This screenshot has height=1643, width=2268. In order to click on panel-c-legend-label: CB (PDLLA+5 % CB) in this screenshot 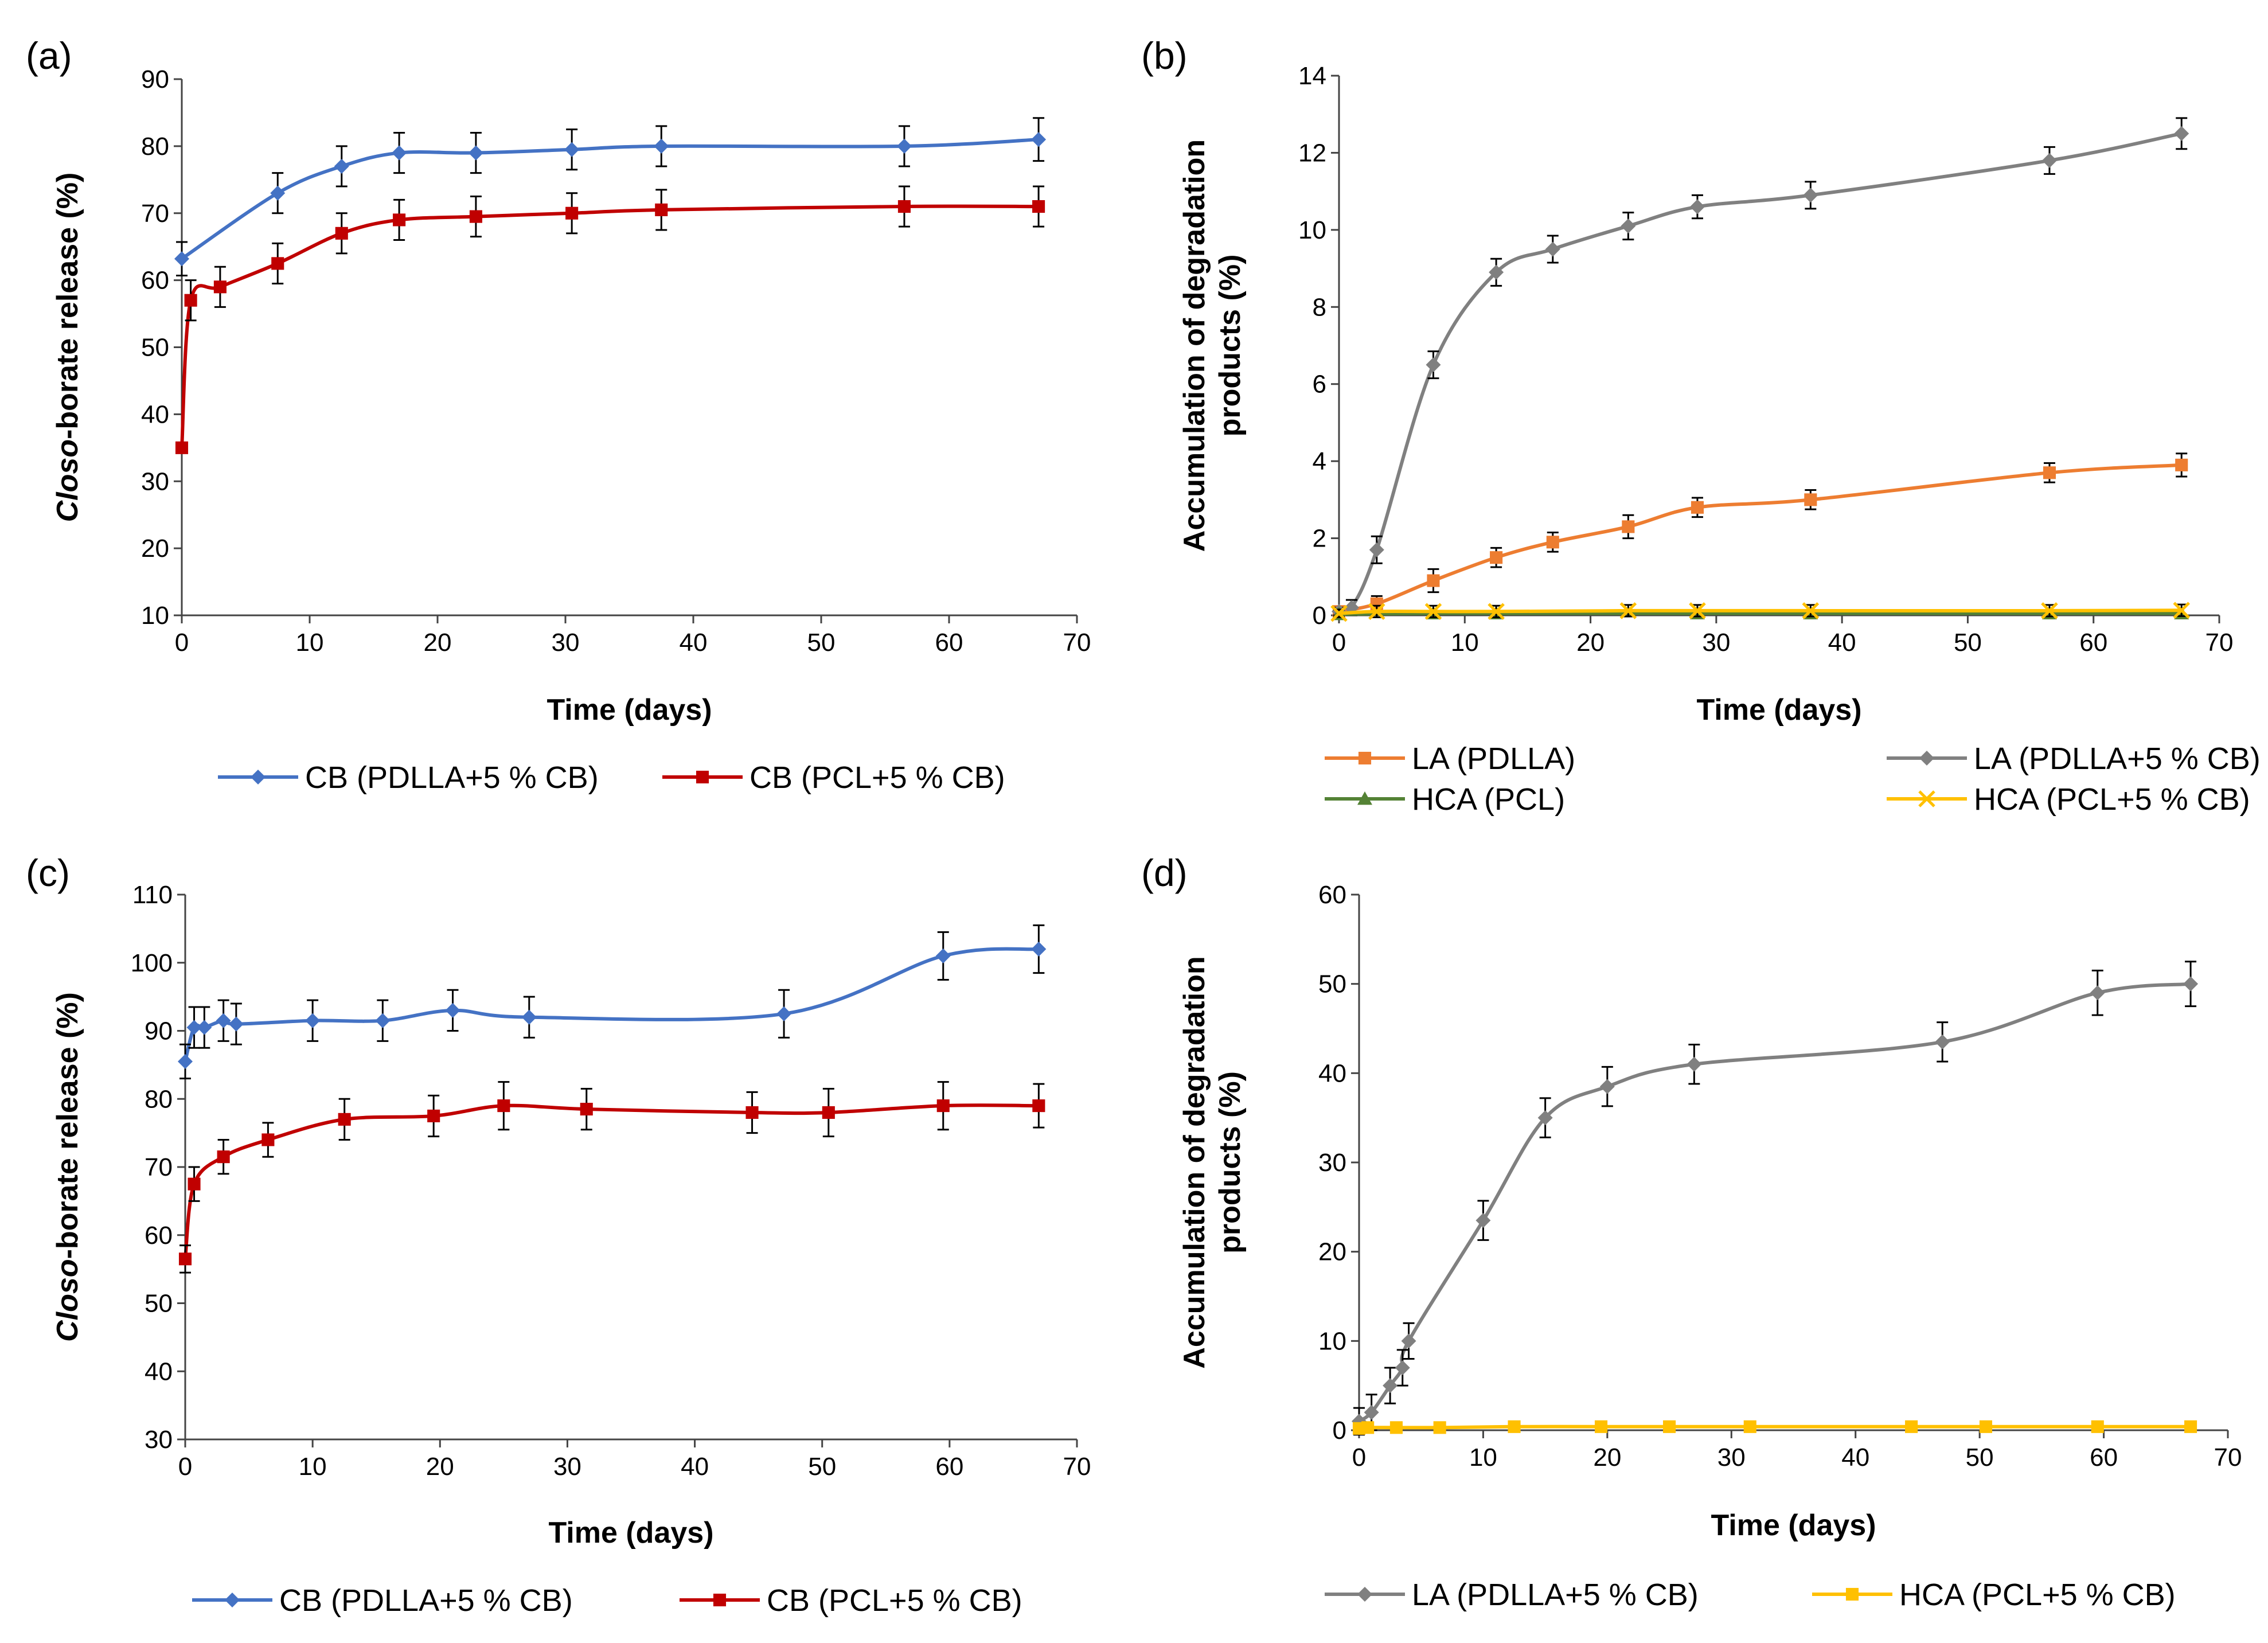, I will do `click(426, 1601)`.